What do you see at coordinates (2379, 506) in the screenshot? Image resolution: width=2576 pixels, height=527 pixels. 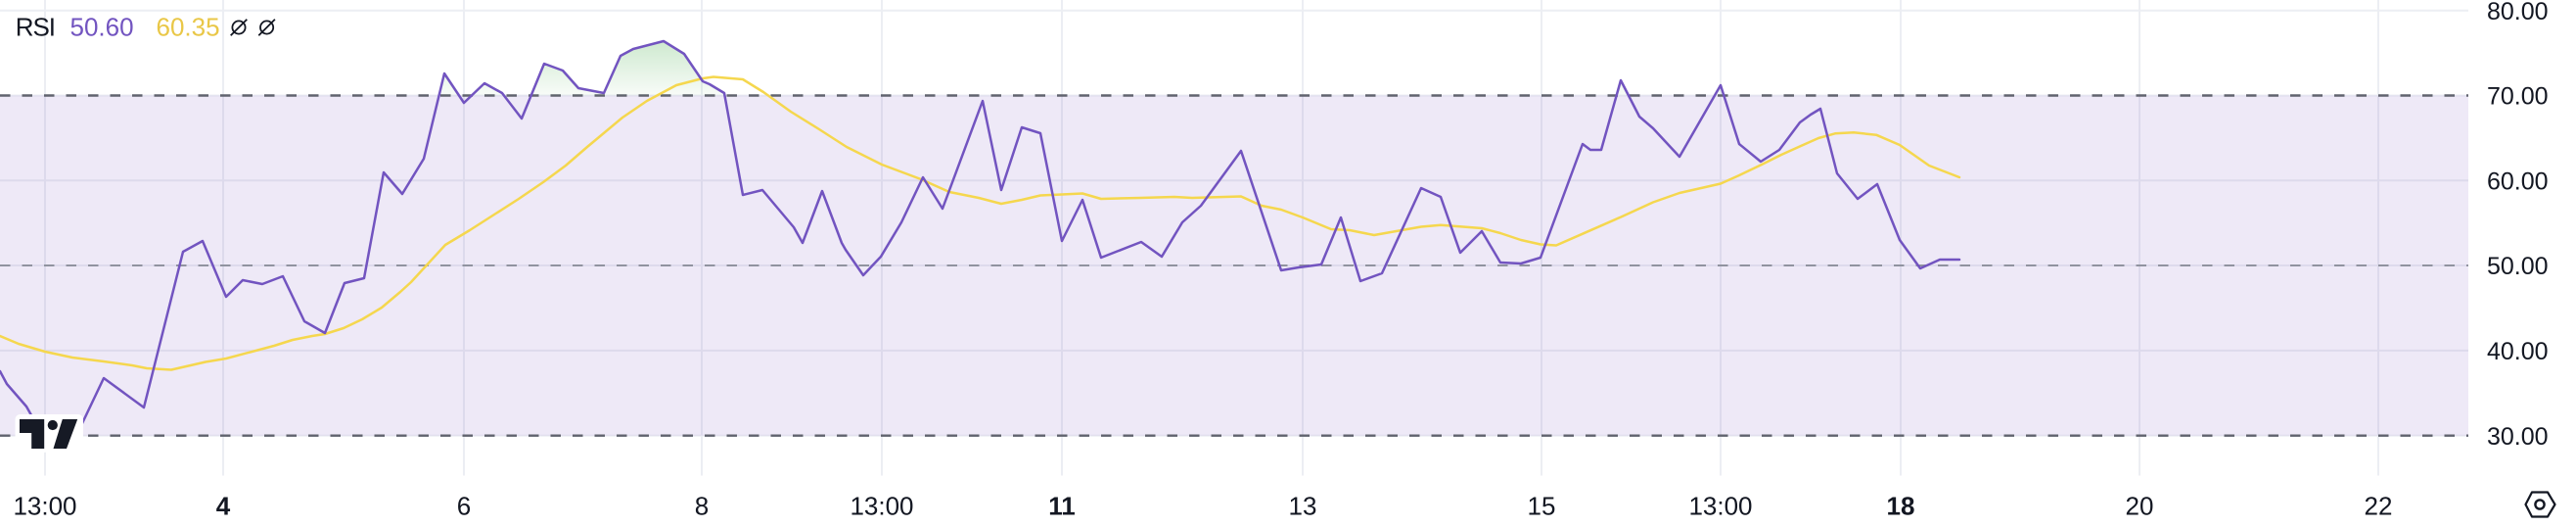 I see `svg-text: 22` at bounding box center [2379, 506].